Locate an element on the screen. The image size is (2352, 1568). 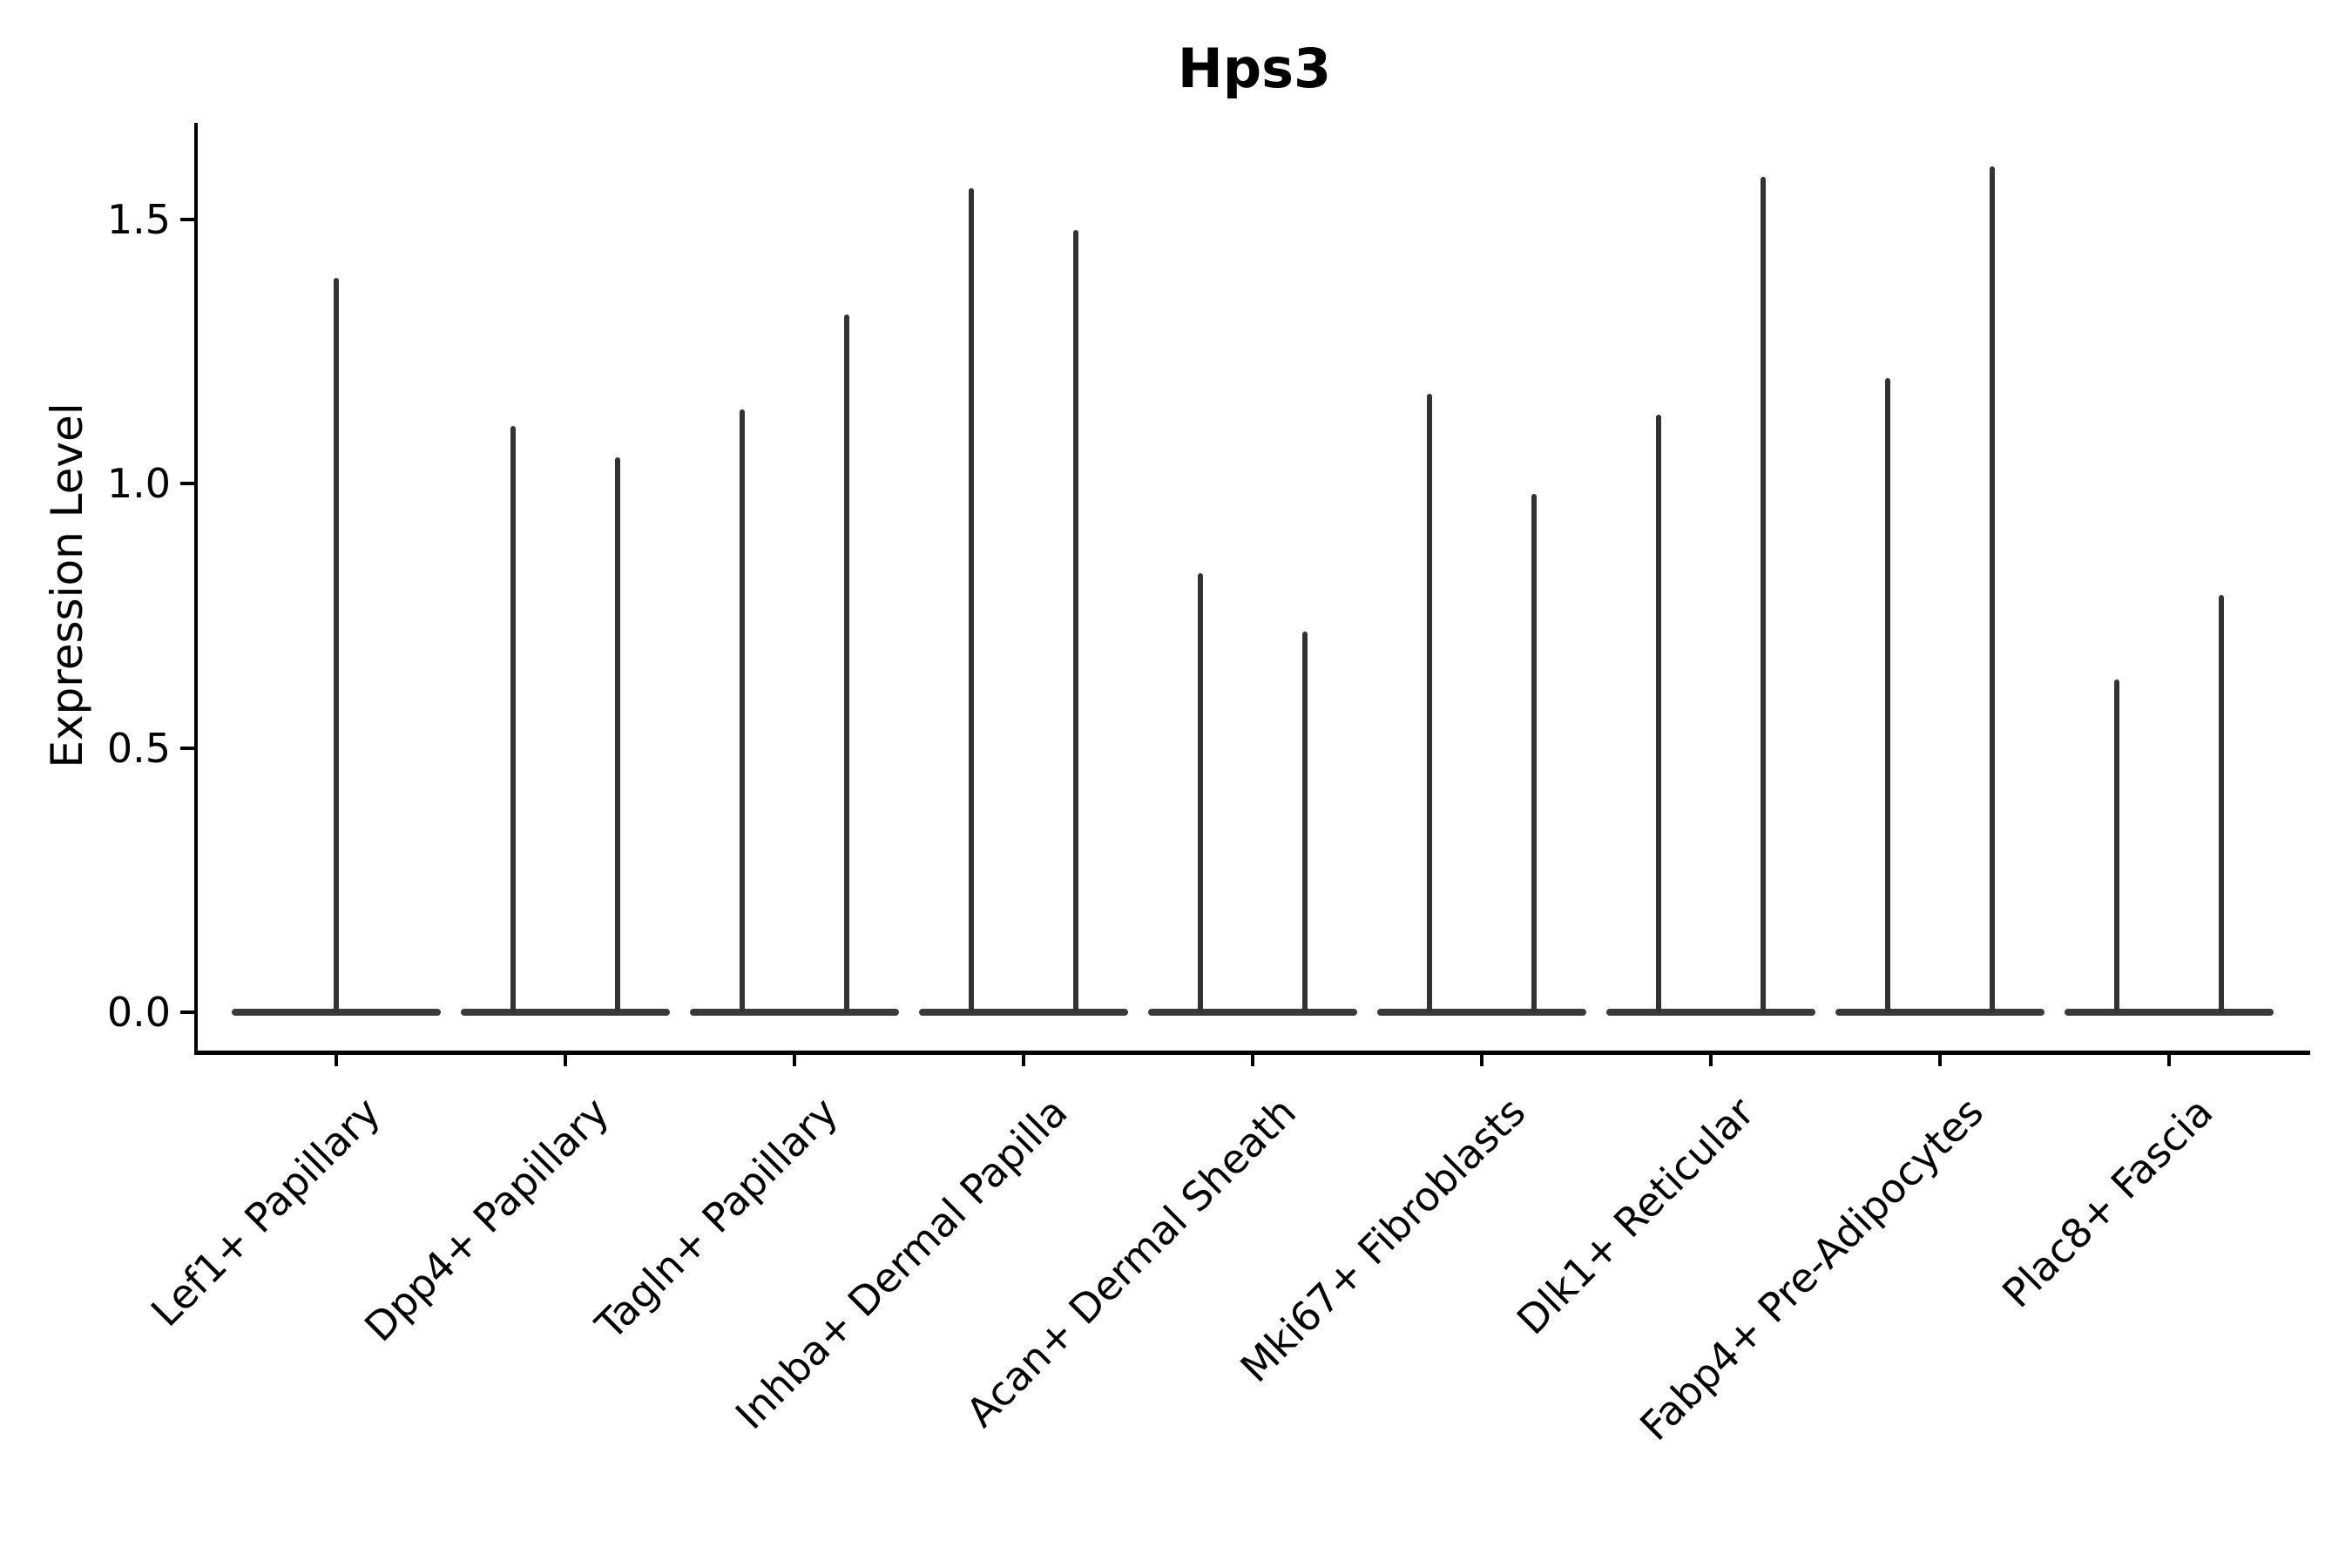
y-axis-spine is located at coordinates (196, 588).